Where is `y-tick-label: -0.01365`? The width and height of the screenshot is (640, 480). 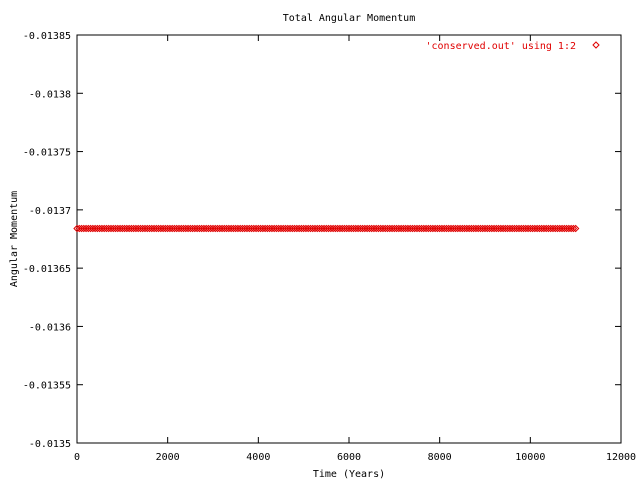
y-tick-label: -0.01365 is located at coordinates (47, 269).